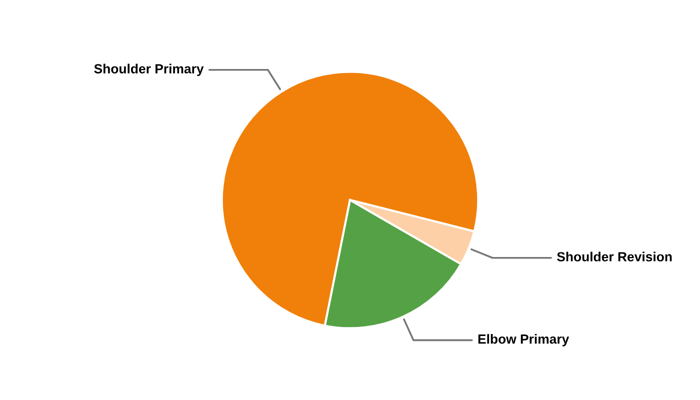  What do you see at coordinates (149, 70) in the screenshot?
I see `slice-label: Shoulder Primary` at bounding box center [149, 70].